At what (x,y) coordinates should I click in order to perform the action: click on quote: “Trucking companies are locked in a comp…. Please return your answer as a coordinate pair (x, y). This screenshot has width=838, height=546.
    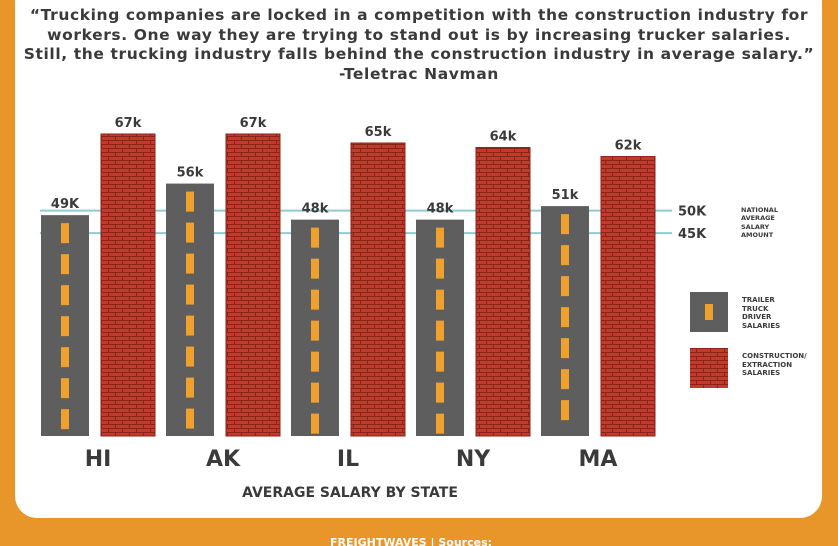
    Looking at the image, I should click on (419, 45).